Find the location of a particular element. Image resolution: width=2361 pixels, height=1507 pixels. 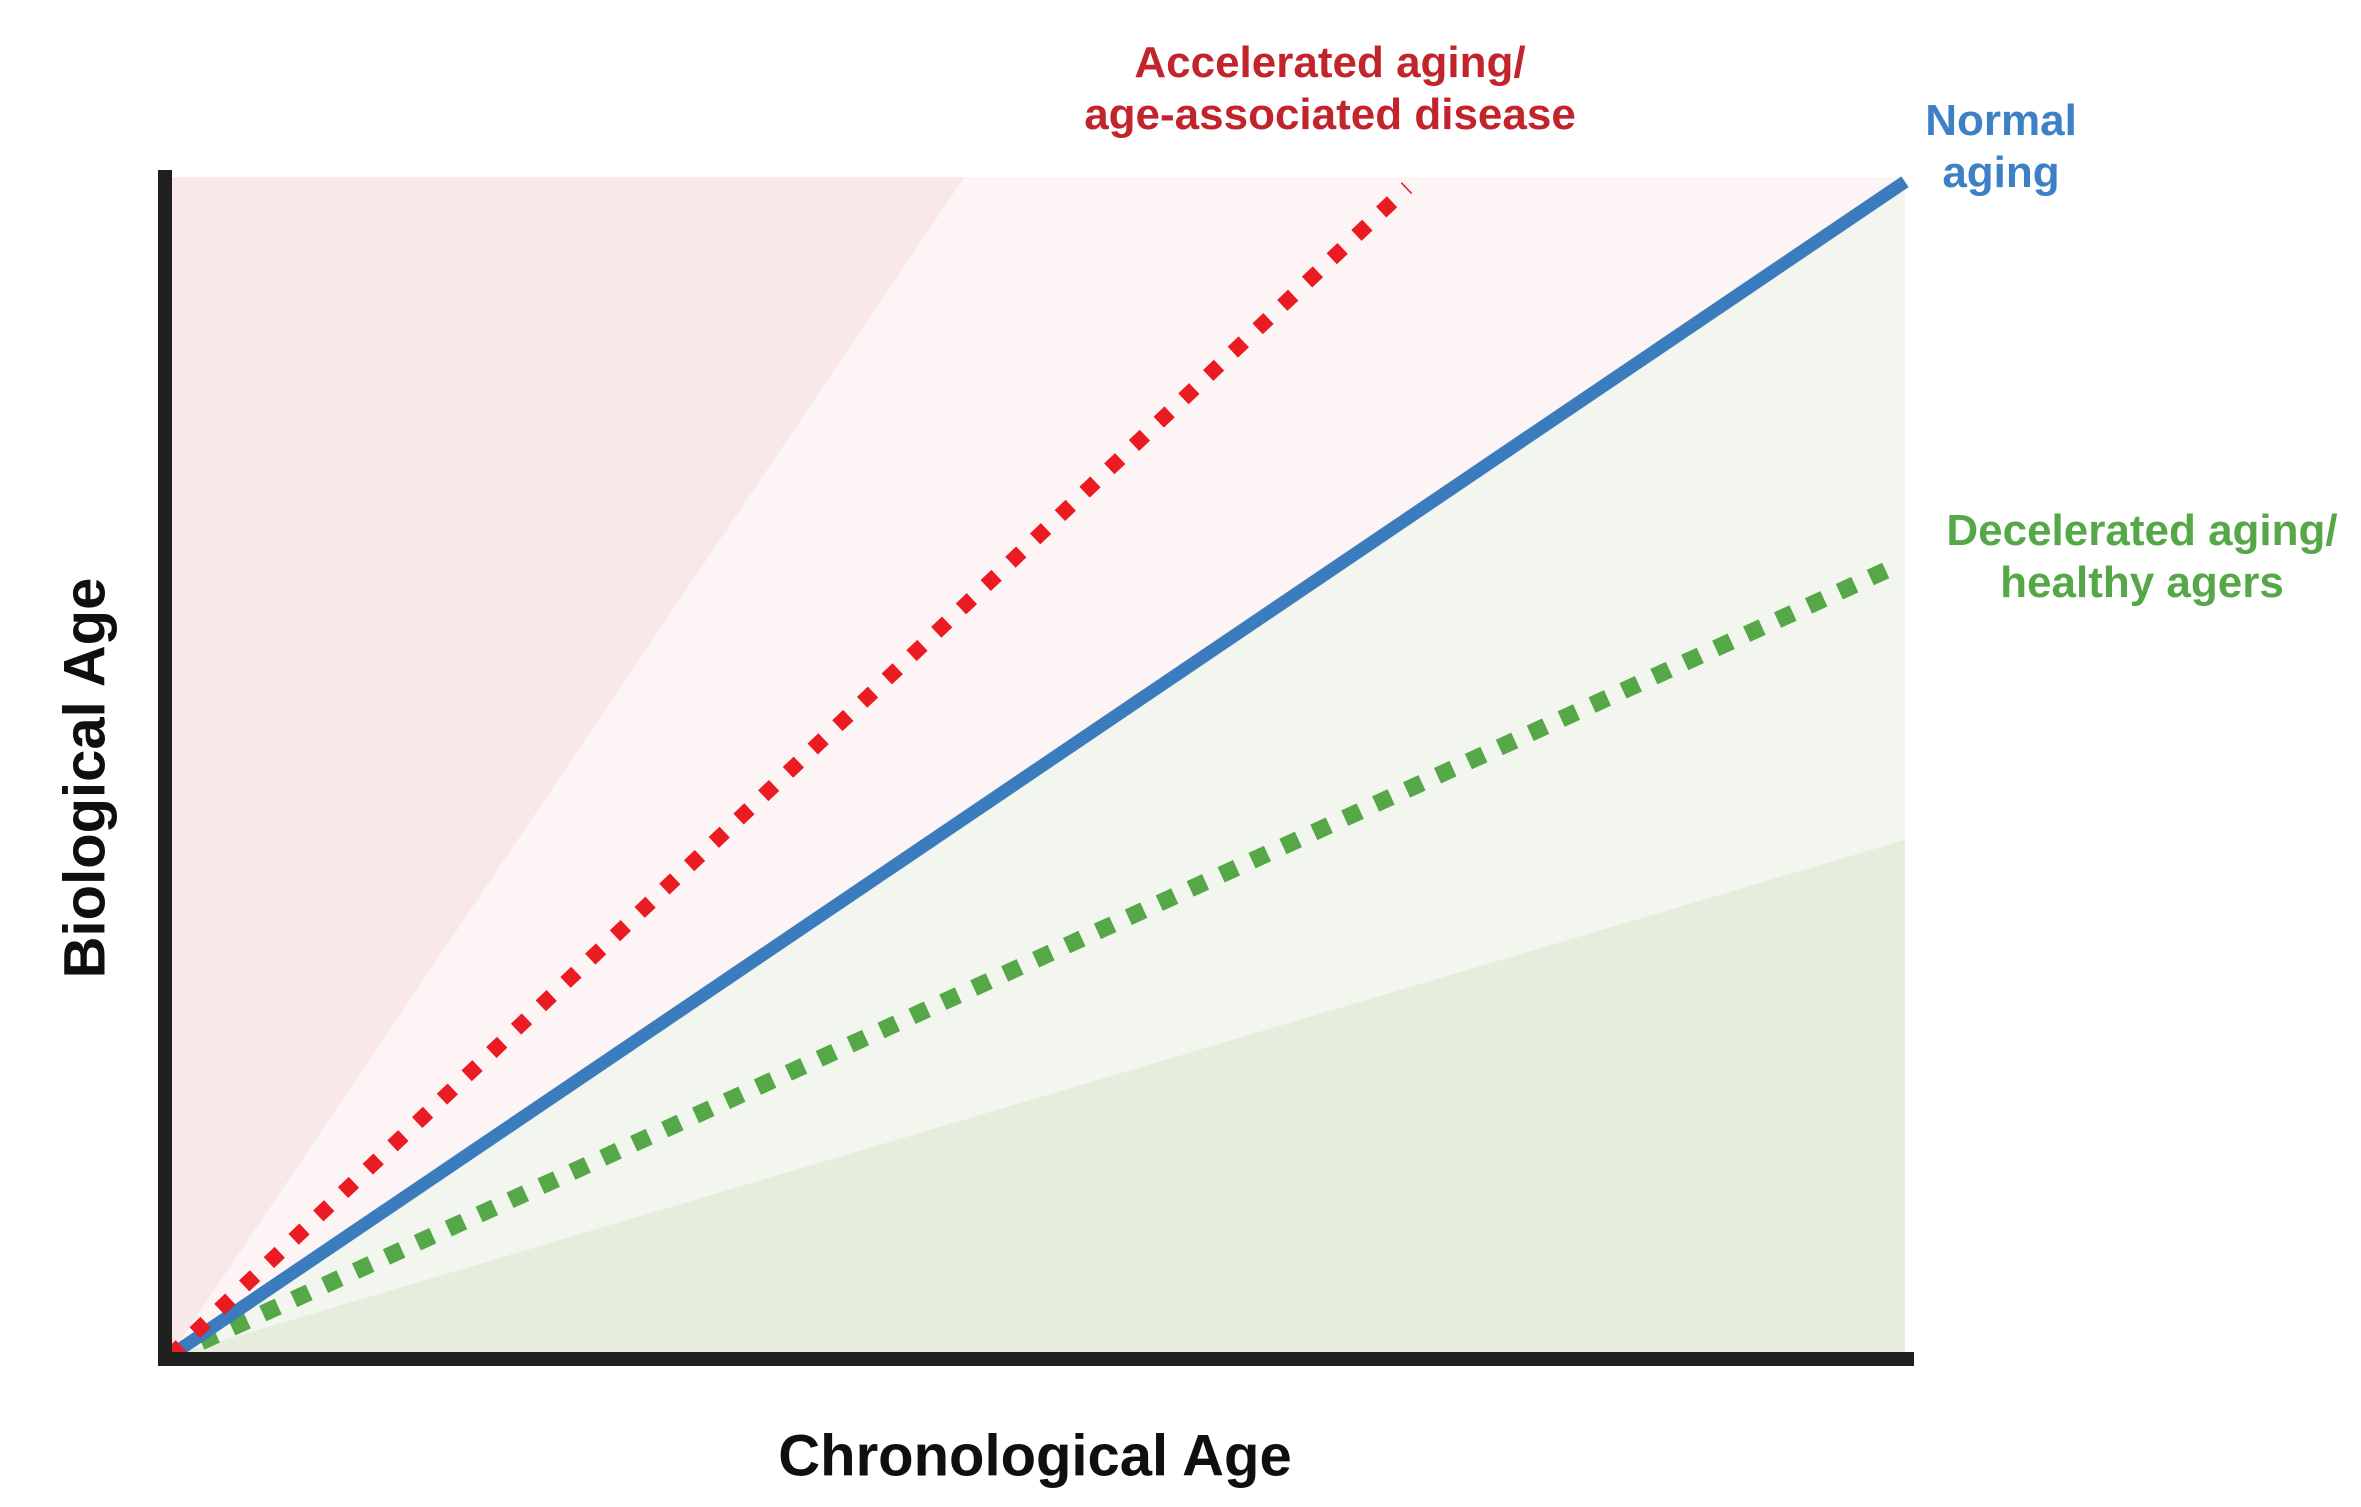

normal-aging-annotation: Normal aging is located at coordinates (2001, 147).